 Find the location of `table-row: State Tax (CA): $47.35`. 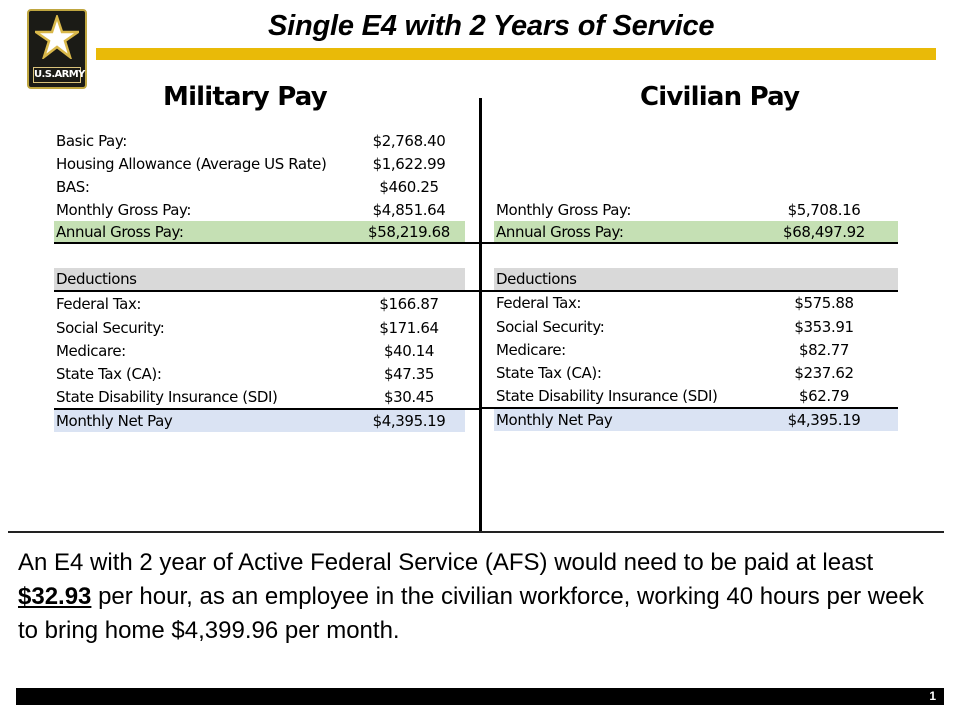

table-row: State Tax (CA): $47.35 is located at coordinates (259, 374).